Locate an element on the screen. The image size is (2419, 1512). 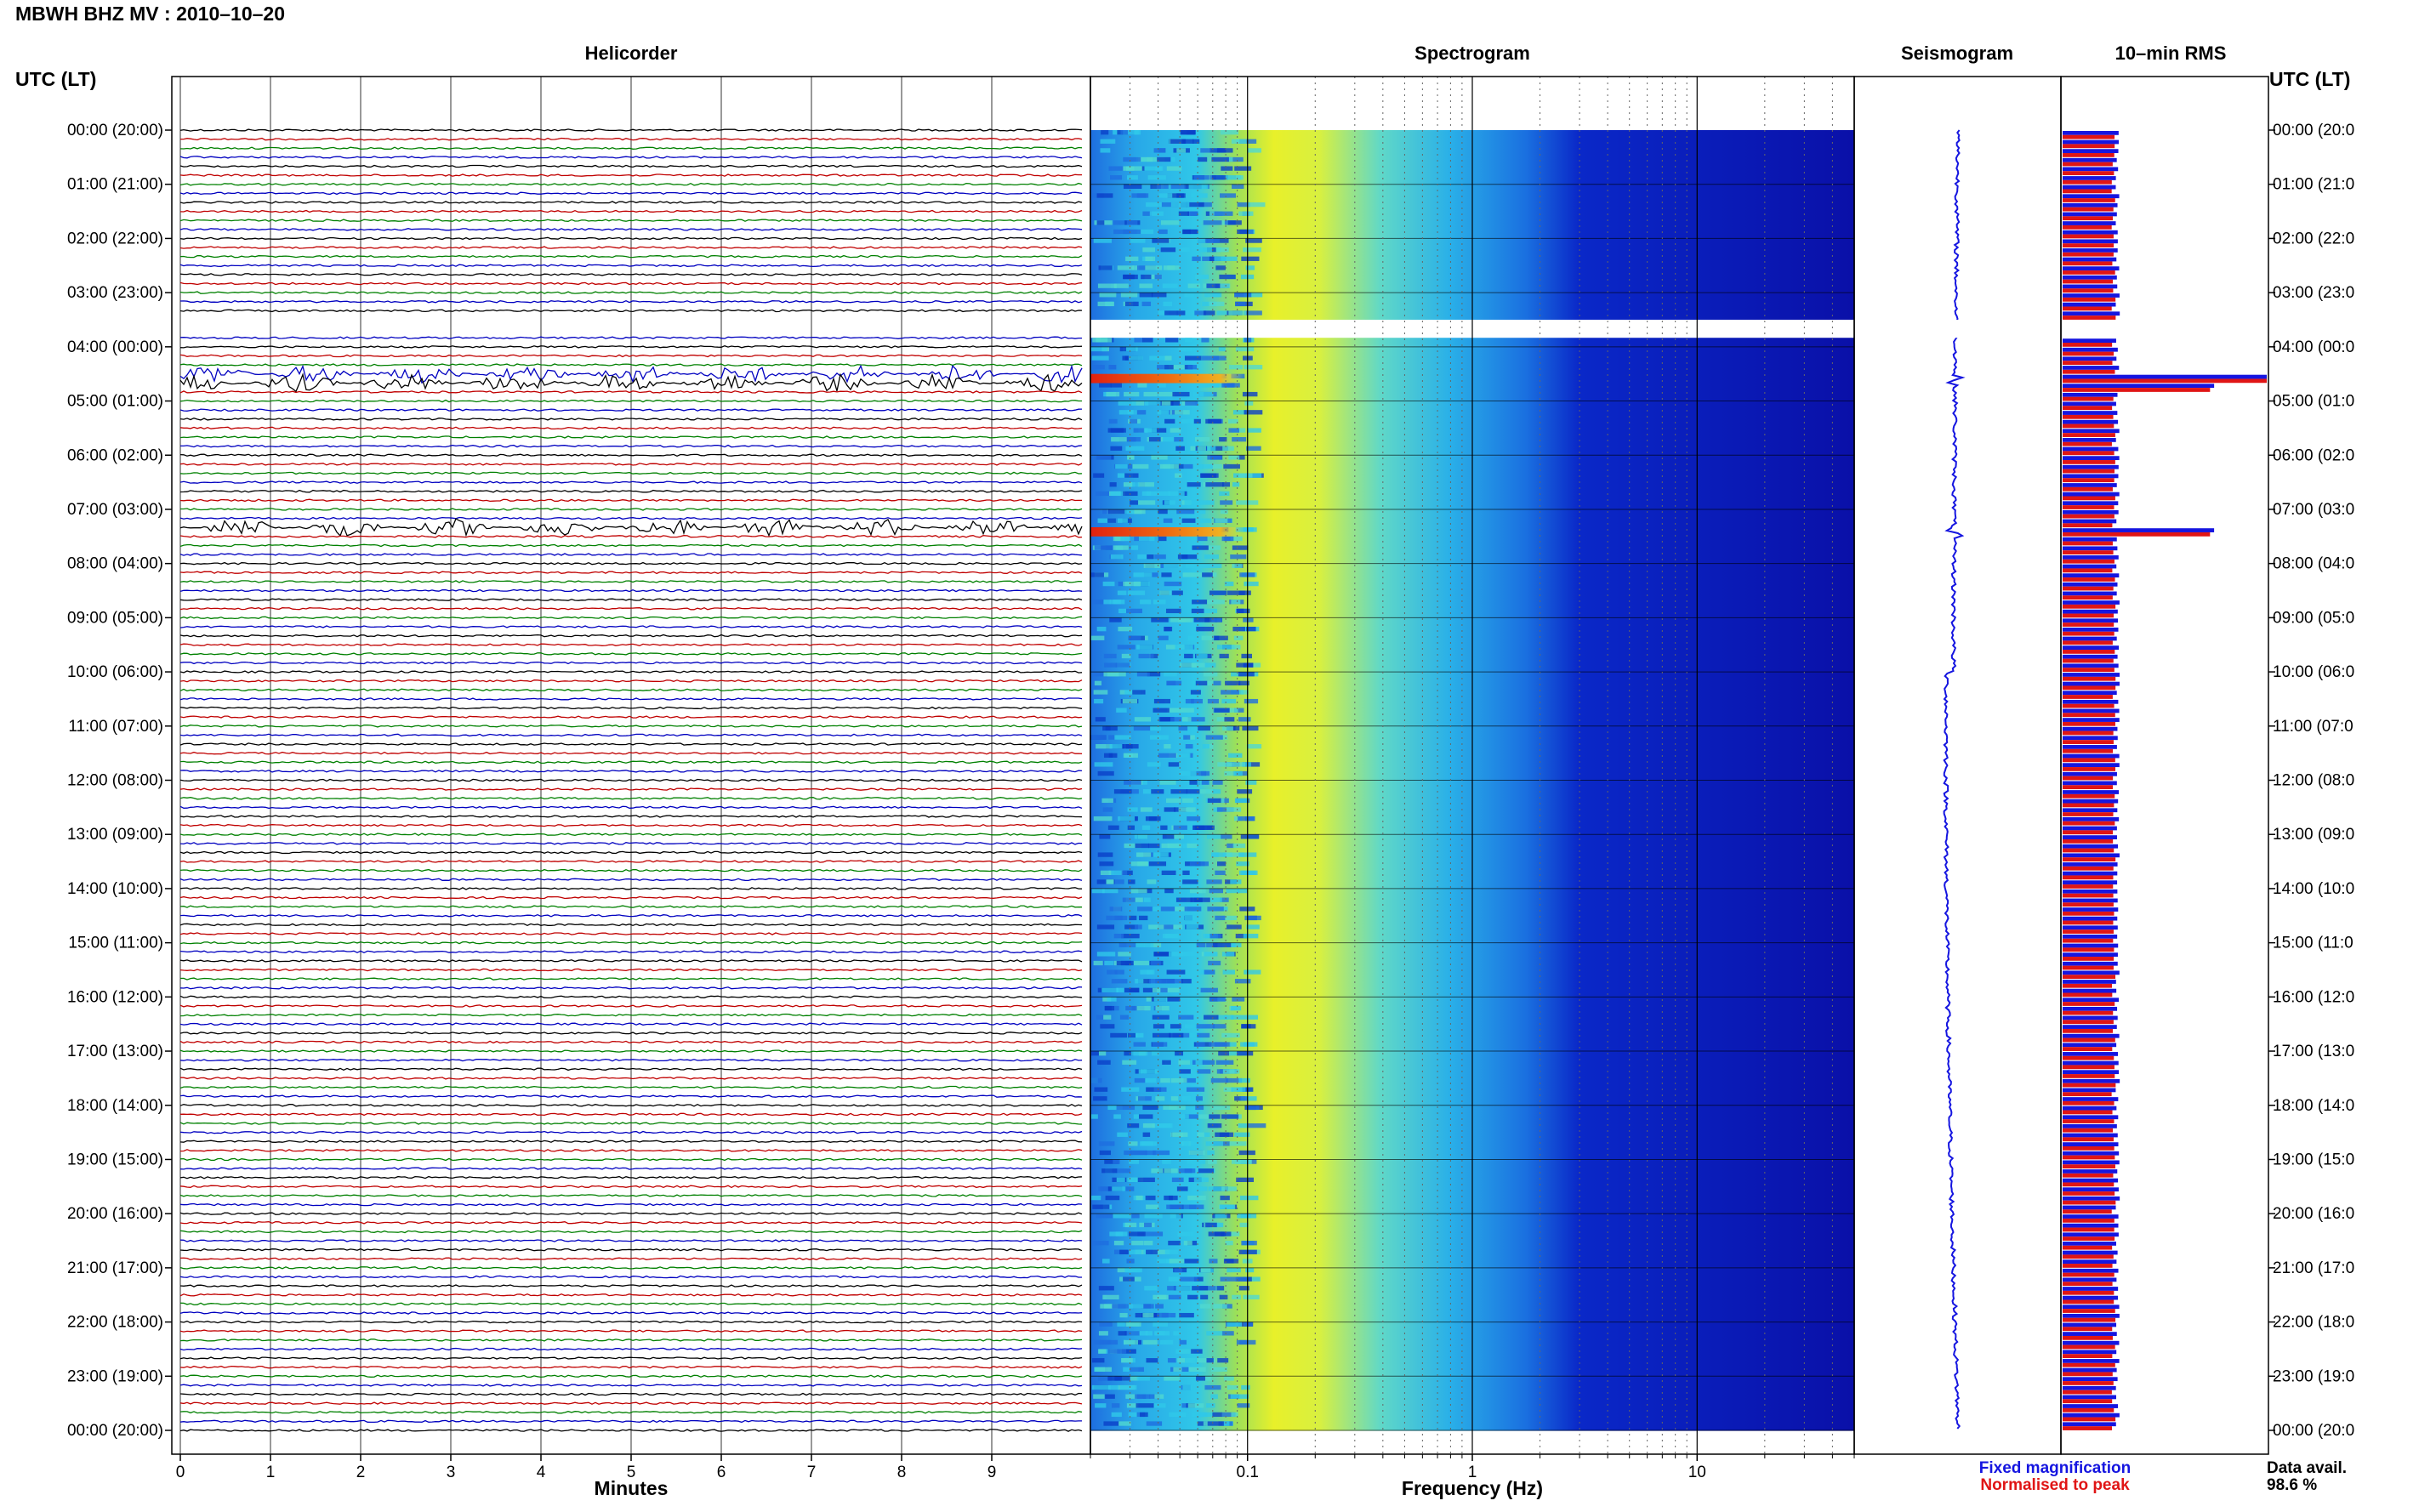
time-label-right: 03:00 (23:0 is located at coordinates (2313, 293).